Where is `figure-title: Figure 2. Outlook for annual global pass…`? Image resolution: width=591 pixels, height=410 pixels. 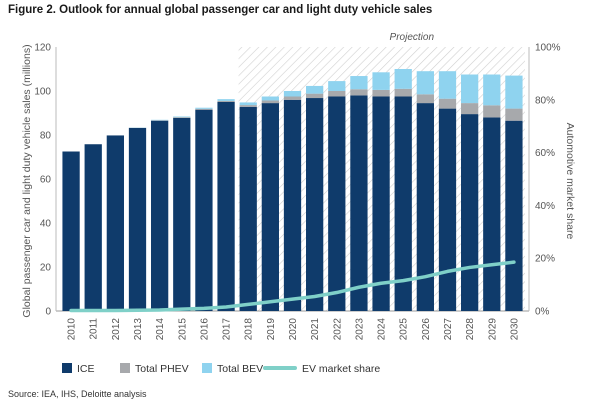 figure-title: Figure 2. Outlook for annual global pass… is located at coordinates (220, 10).